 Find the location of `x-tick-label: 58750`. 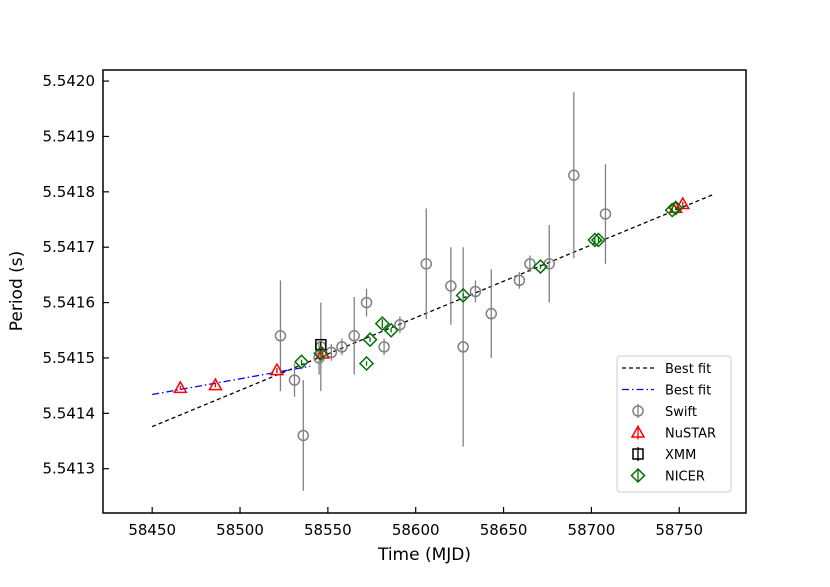

x-tick-label: 58750 is located at coordinates (679, 530).